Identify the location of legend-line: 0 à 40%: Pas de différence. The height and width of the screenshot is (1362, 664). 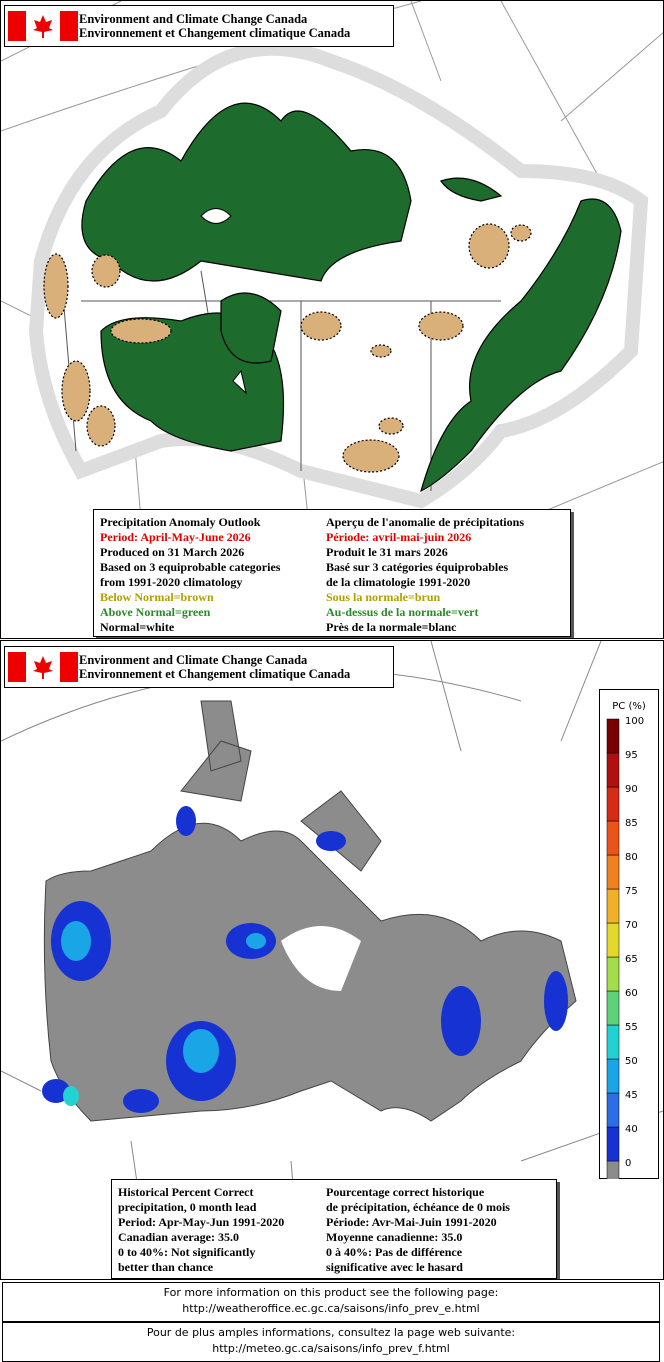
(394, 1252).